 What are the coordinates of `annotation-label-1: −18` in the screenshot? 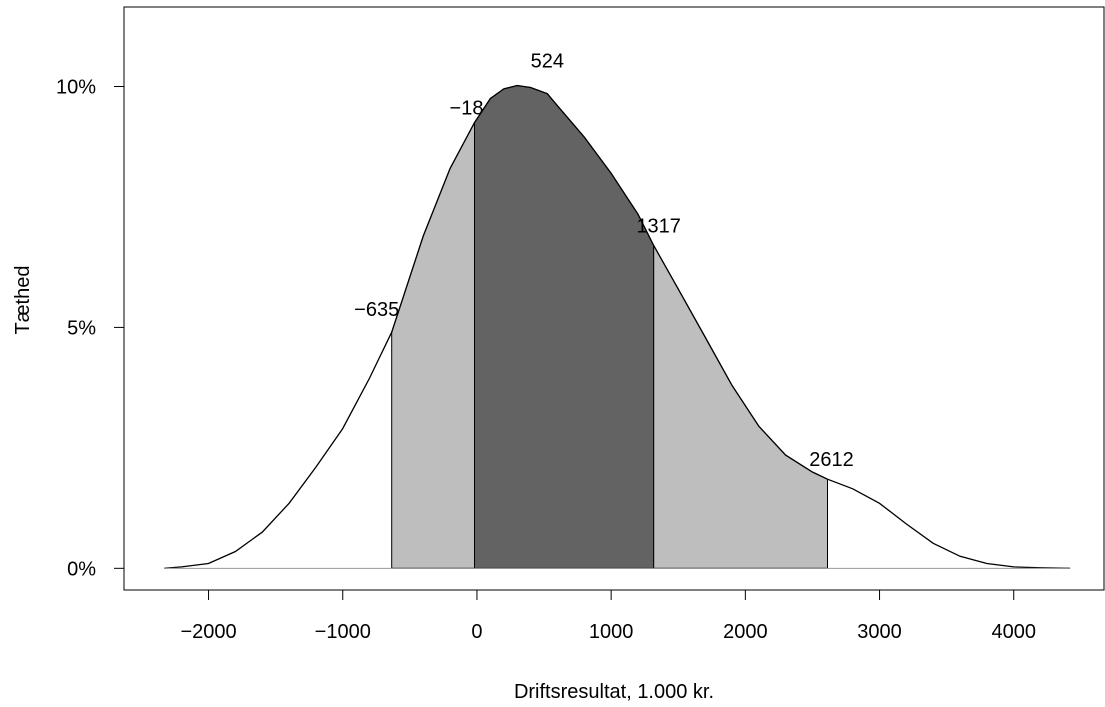 It's located at (467, 109).